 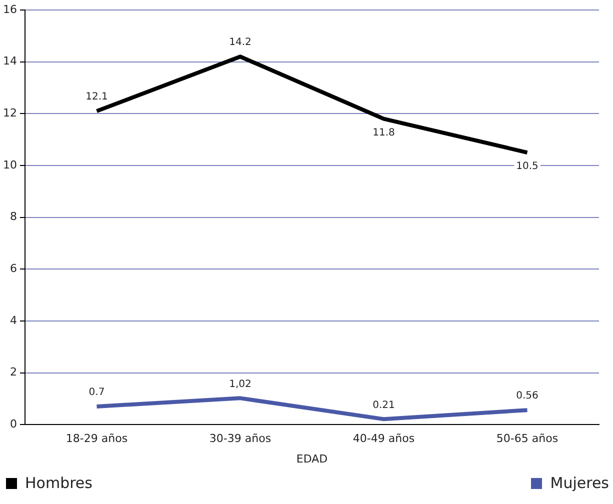 What do you see at coordinates (13, 268) in the screenshot?
I see `y-tick-label: 6` at bounding box center [13, 268].